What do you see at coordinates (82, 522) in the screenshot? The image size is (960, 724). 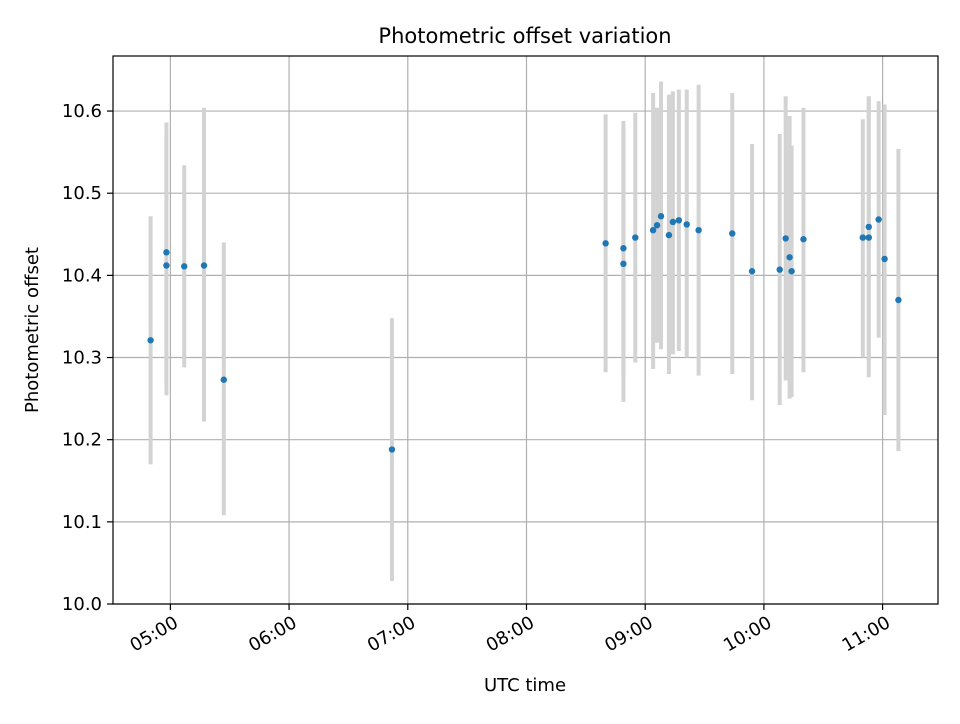 I see `y-tick-label: 10.1` at bounding box center [82, 522].